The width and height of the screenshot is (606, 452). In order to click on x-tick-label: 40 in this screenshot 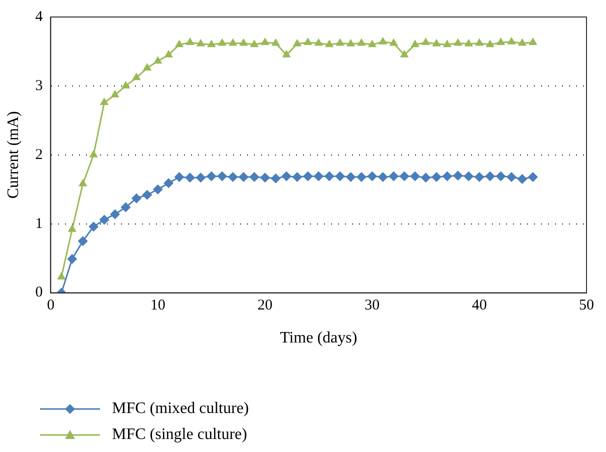, I will do `click(479, 306)`.